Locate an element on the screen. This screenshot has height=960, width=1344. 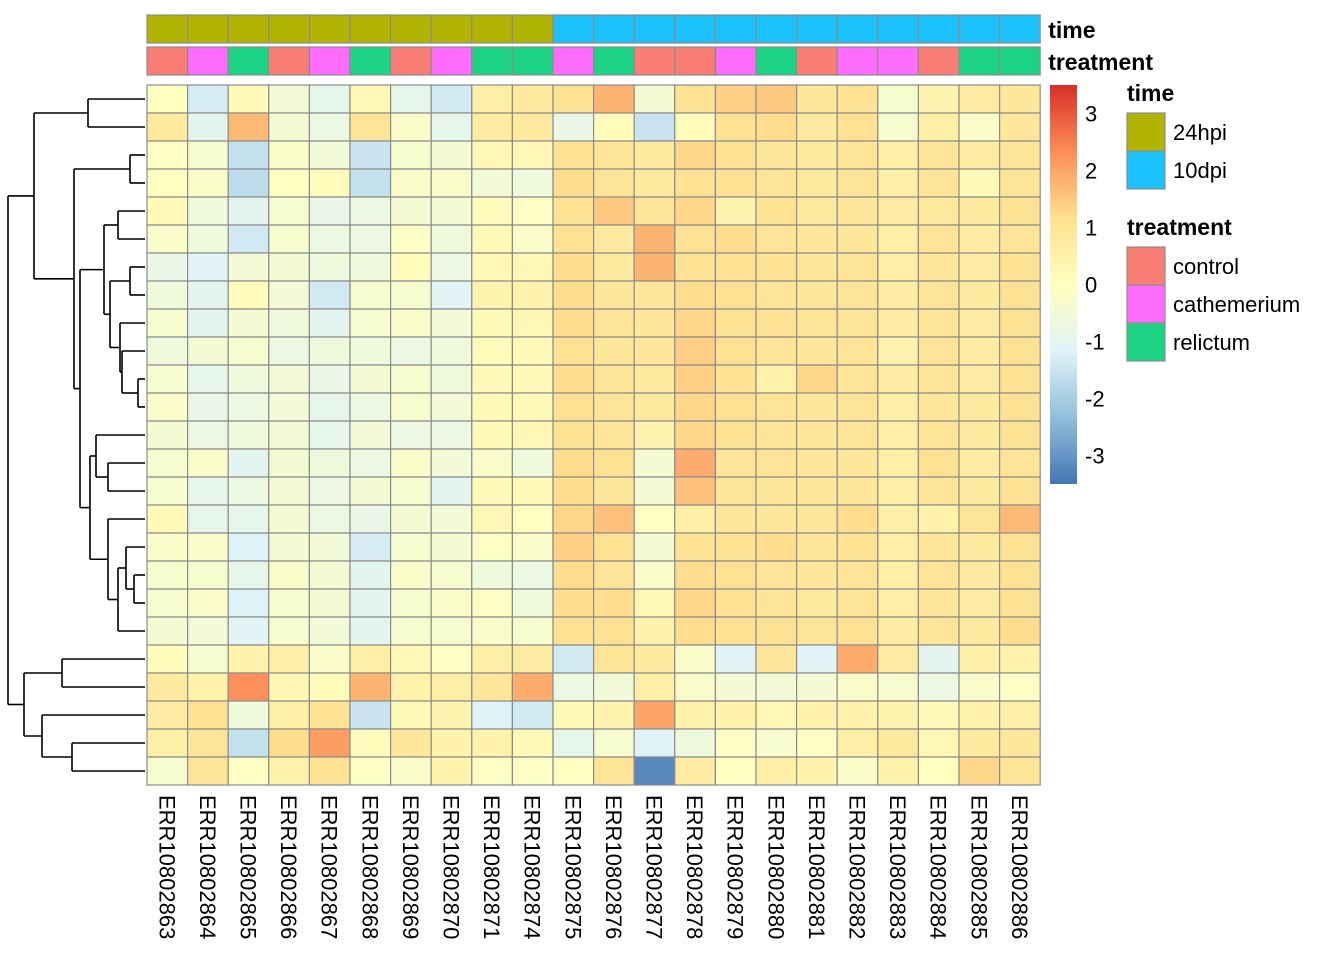
time-annotation-cell is located at coordinates (532, 29).